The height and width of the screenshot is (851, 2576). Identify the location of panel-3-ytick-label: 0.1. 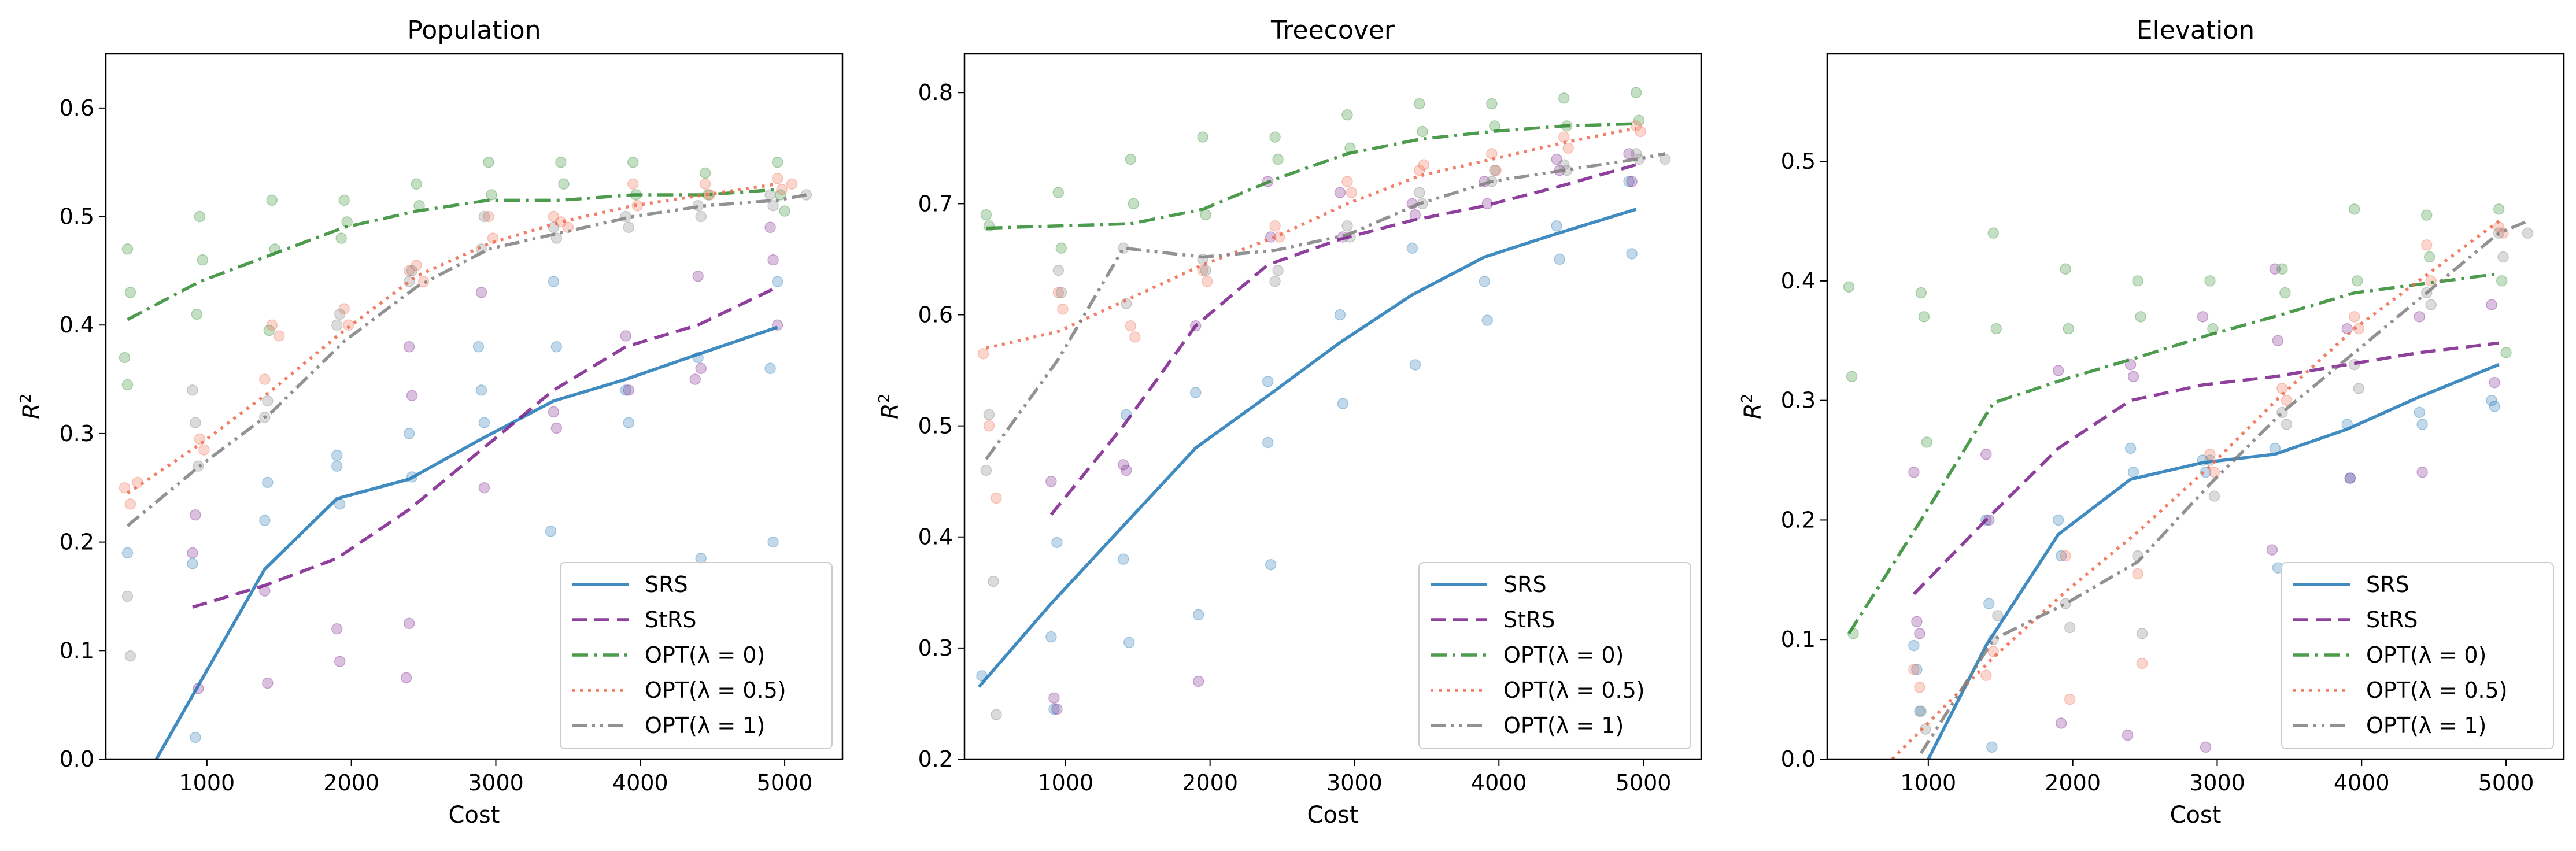
(1798, 640).